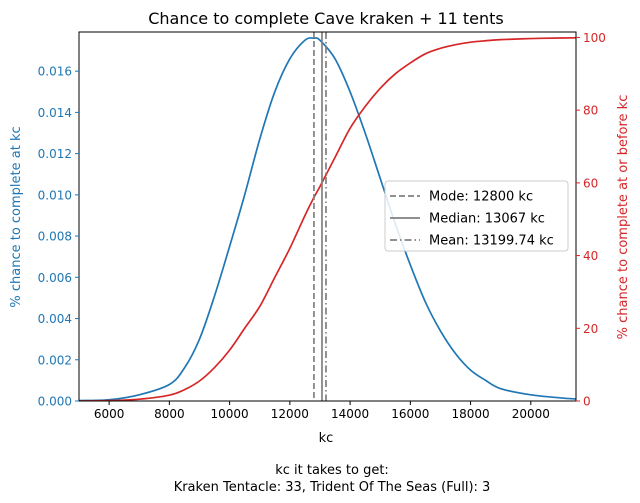 The width and height of the screenshot is (640, 503). I want to click on x-tick-label: 8000, so click(169, 414).